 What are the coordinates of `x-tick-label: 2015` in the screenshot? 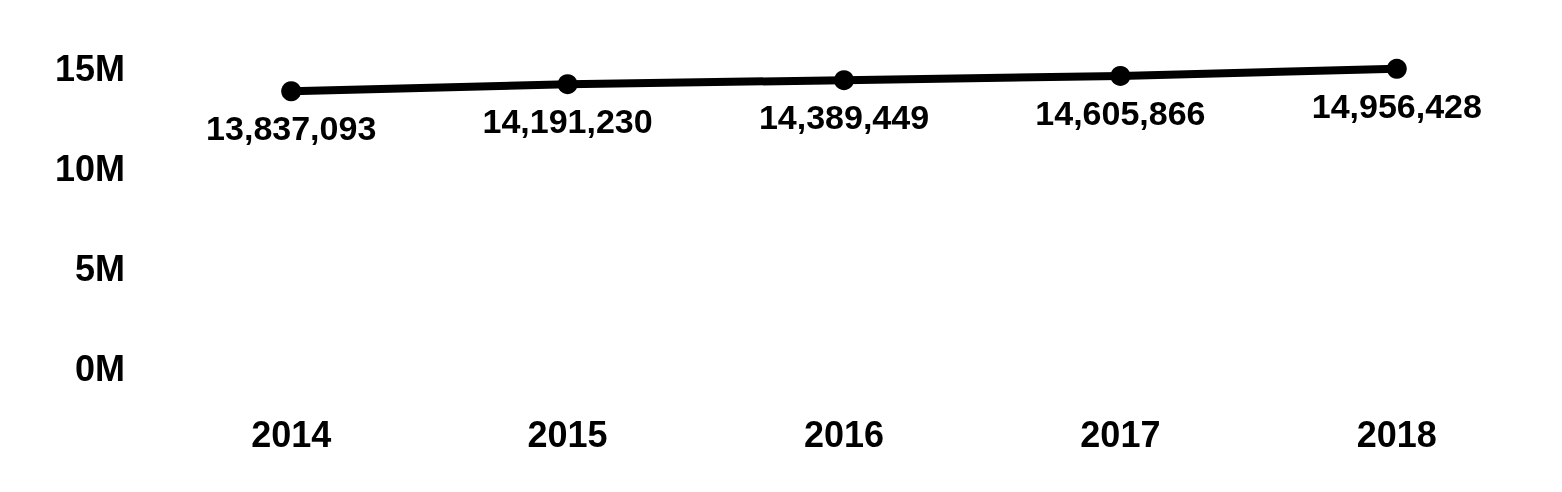 It's located at (567, 434).